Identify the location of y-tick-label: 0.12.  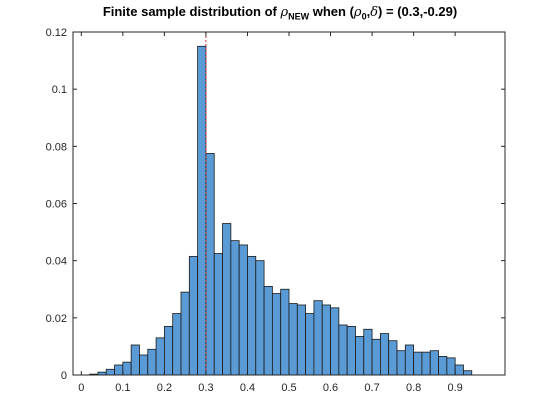
(56, 33).